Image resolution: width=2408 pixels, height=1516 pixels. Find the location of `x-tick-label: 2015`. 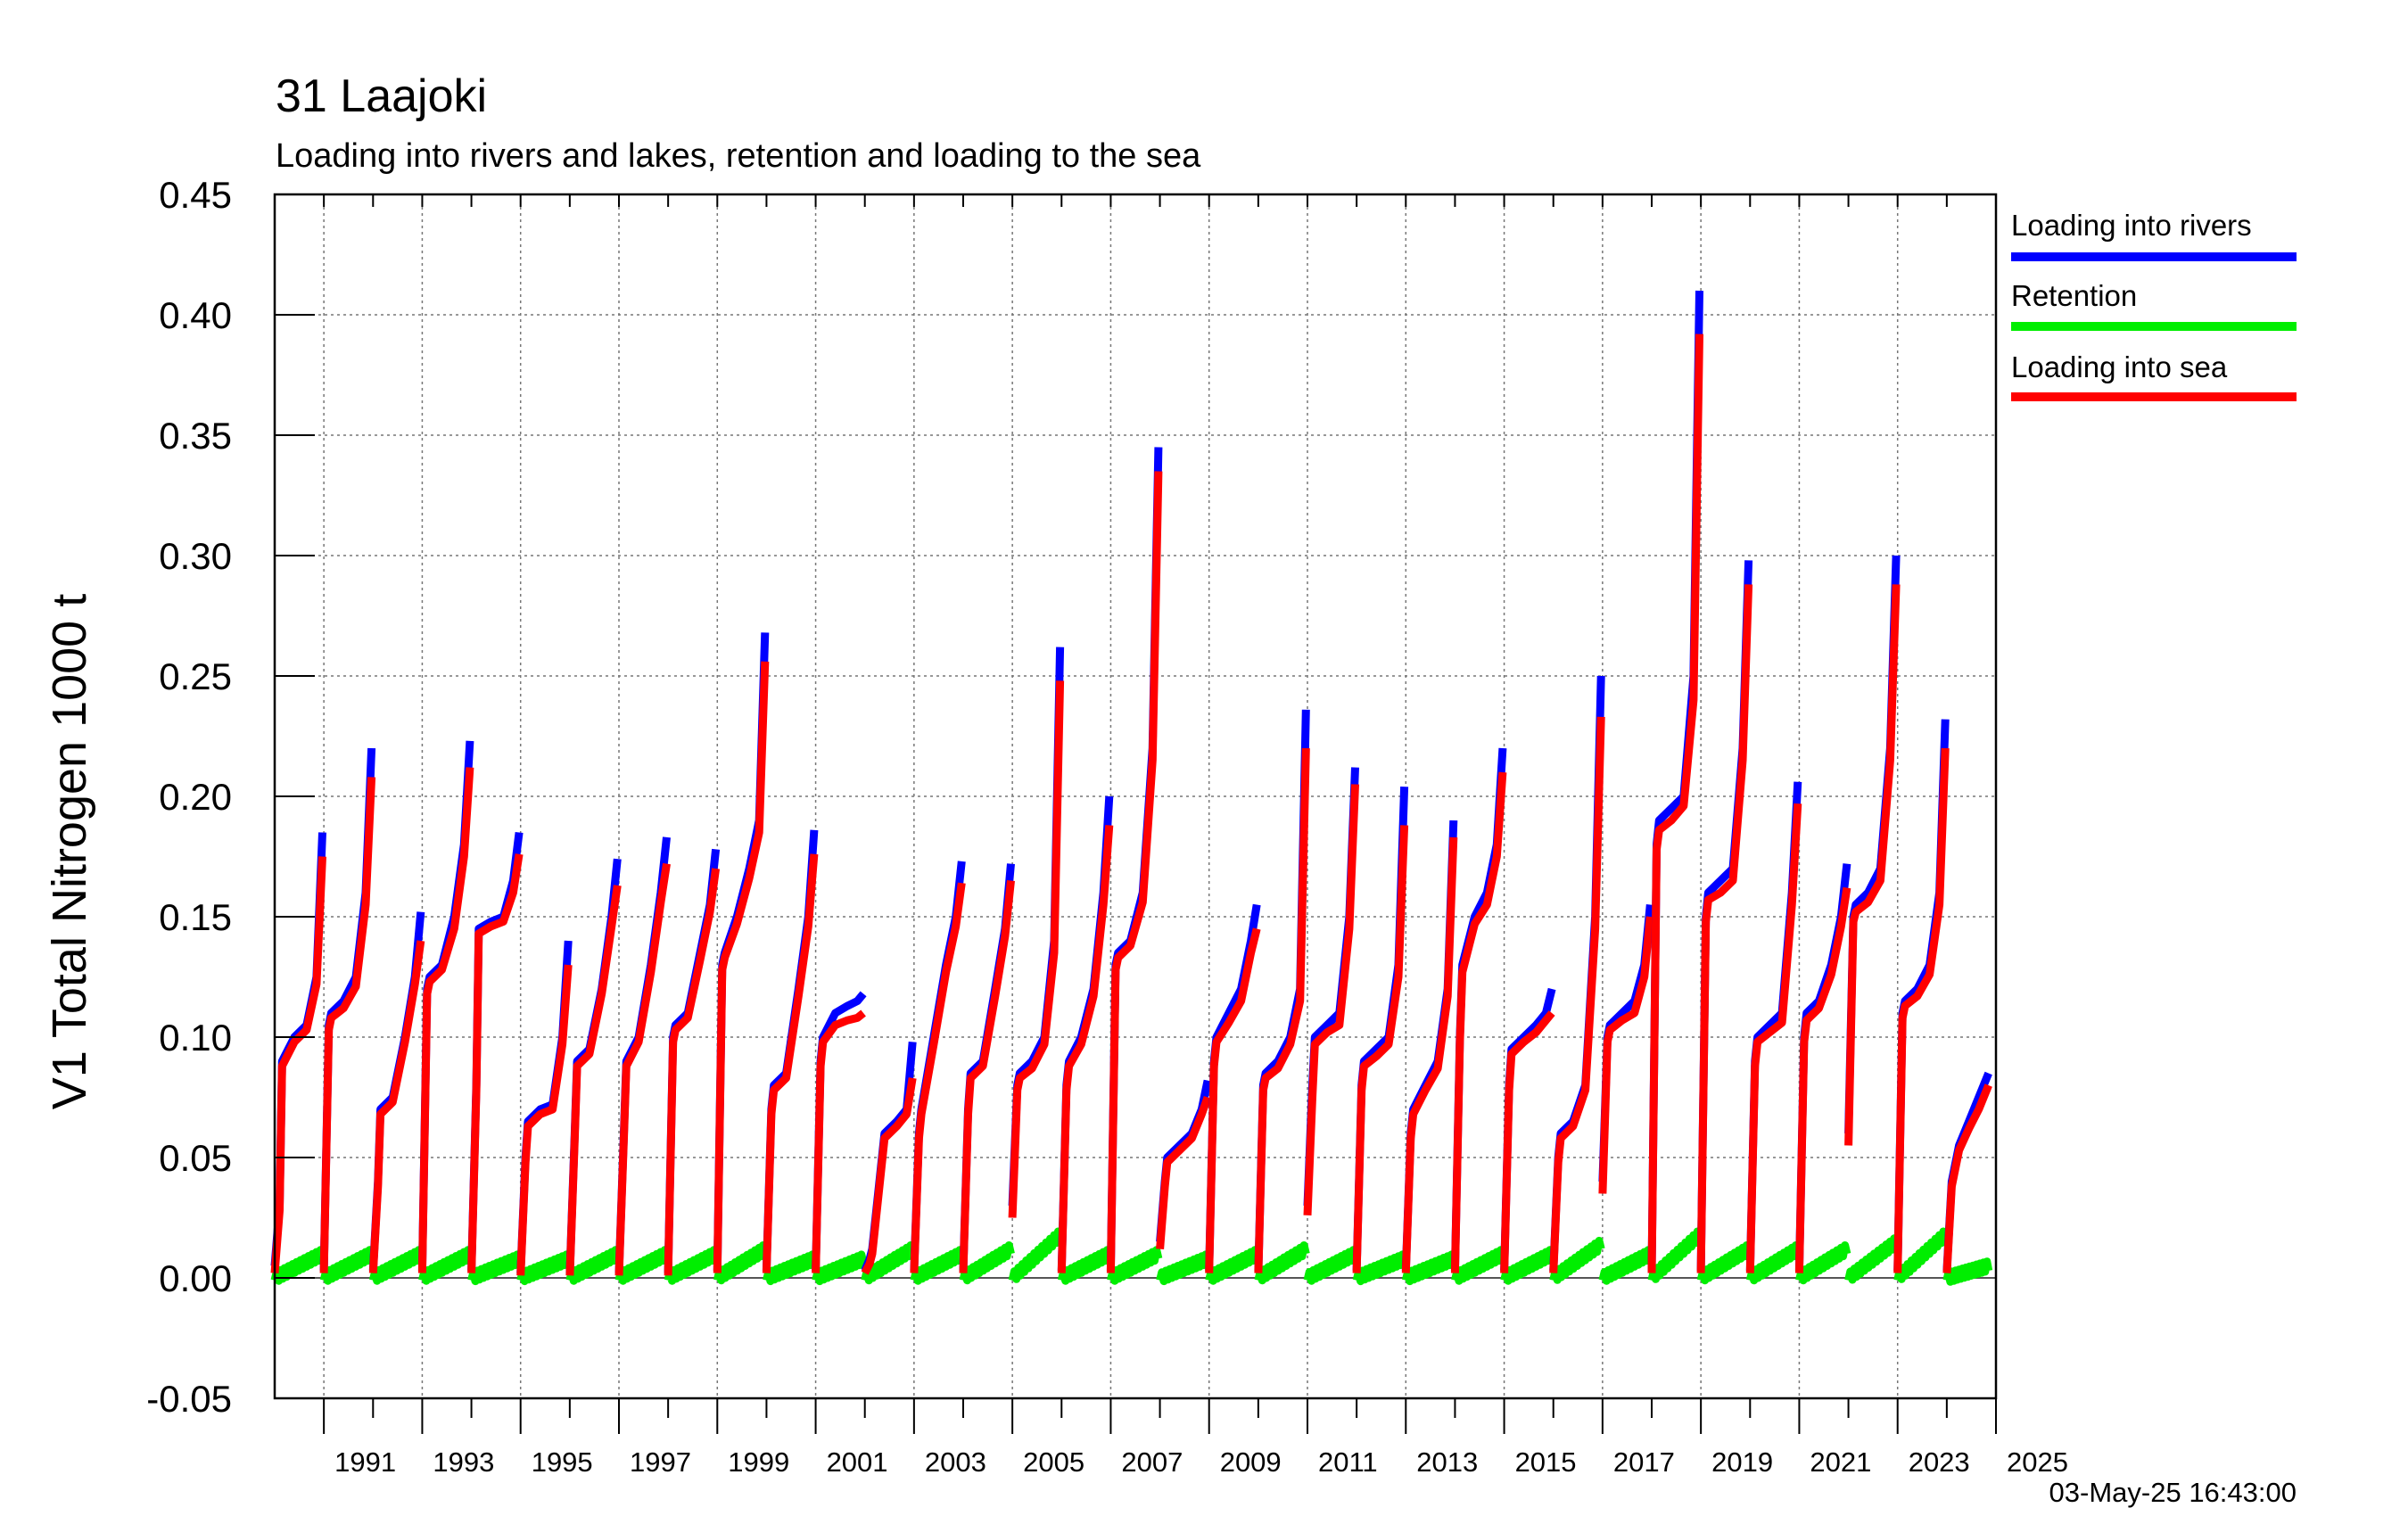

x-tick-label: 2015 is located at coordinates (1546, 1462).